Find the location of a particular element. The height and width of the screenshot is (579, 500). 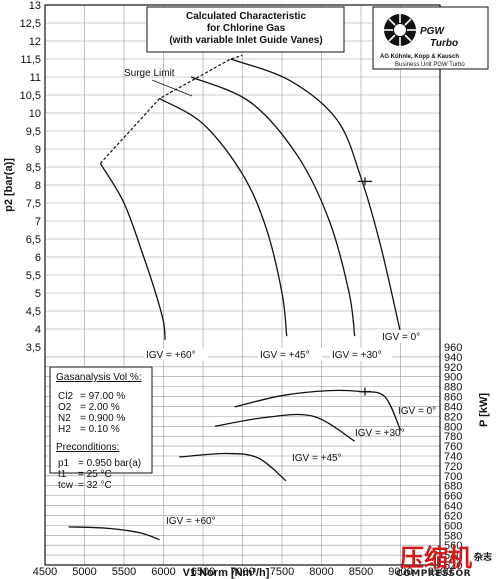

y-bottom-tick-label: 860 is located at coordinates (453, 398).